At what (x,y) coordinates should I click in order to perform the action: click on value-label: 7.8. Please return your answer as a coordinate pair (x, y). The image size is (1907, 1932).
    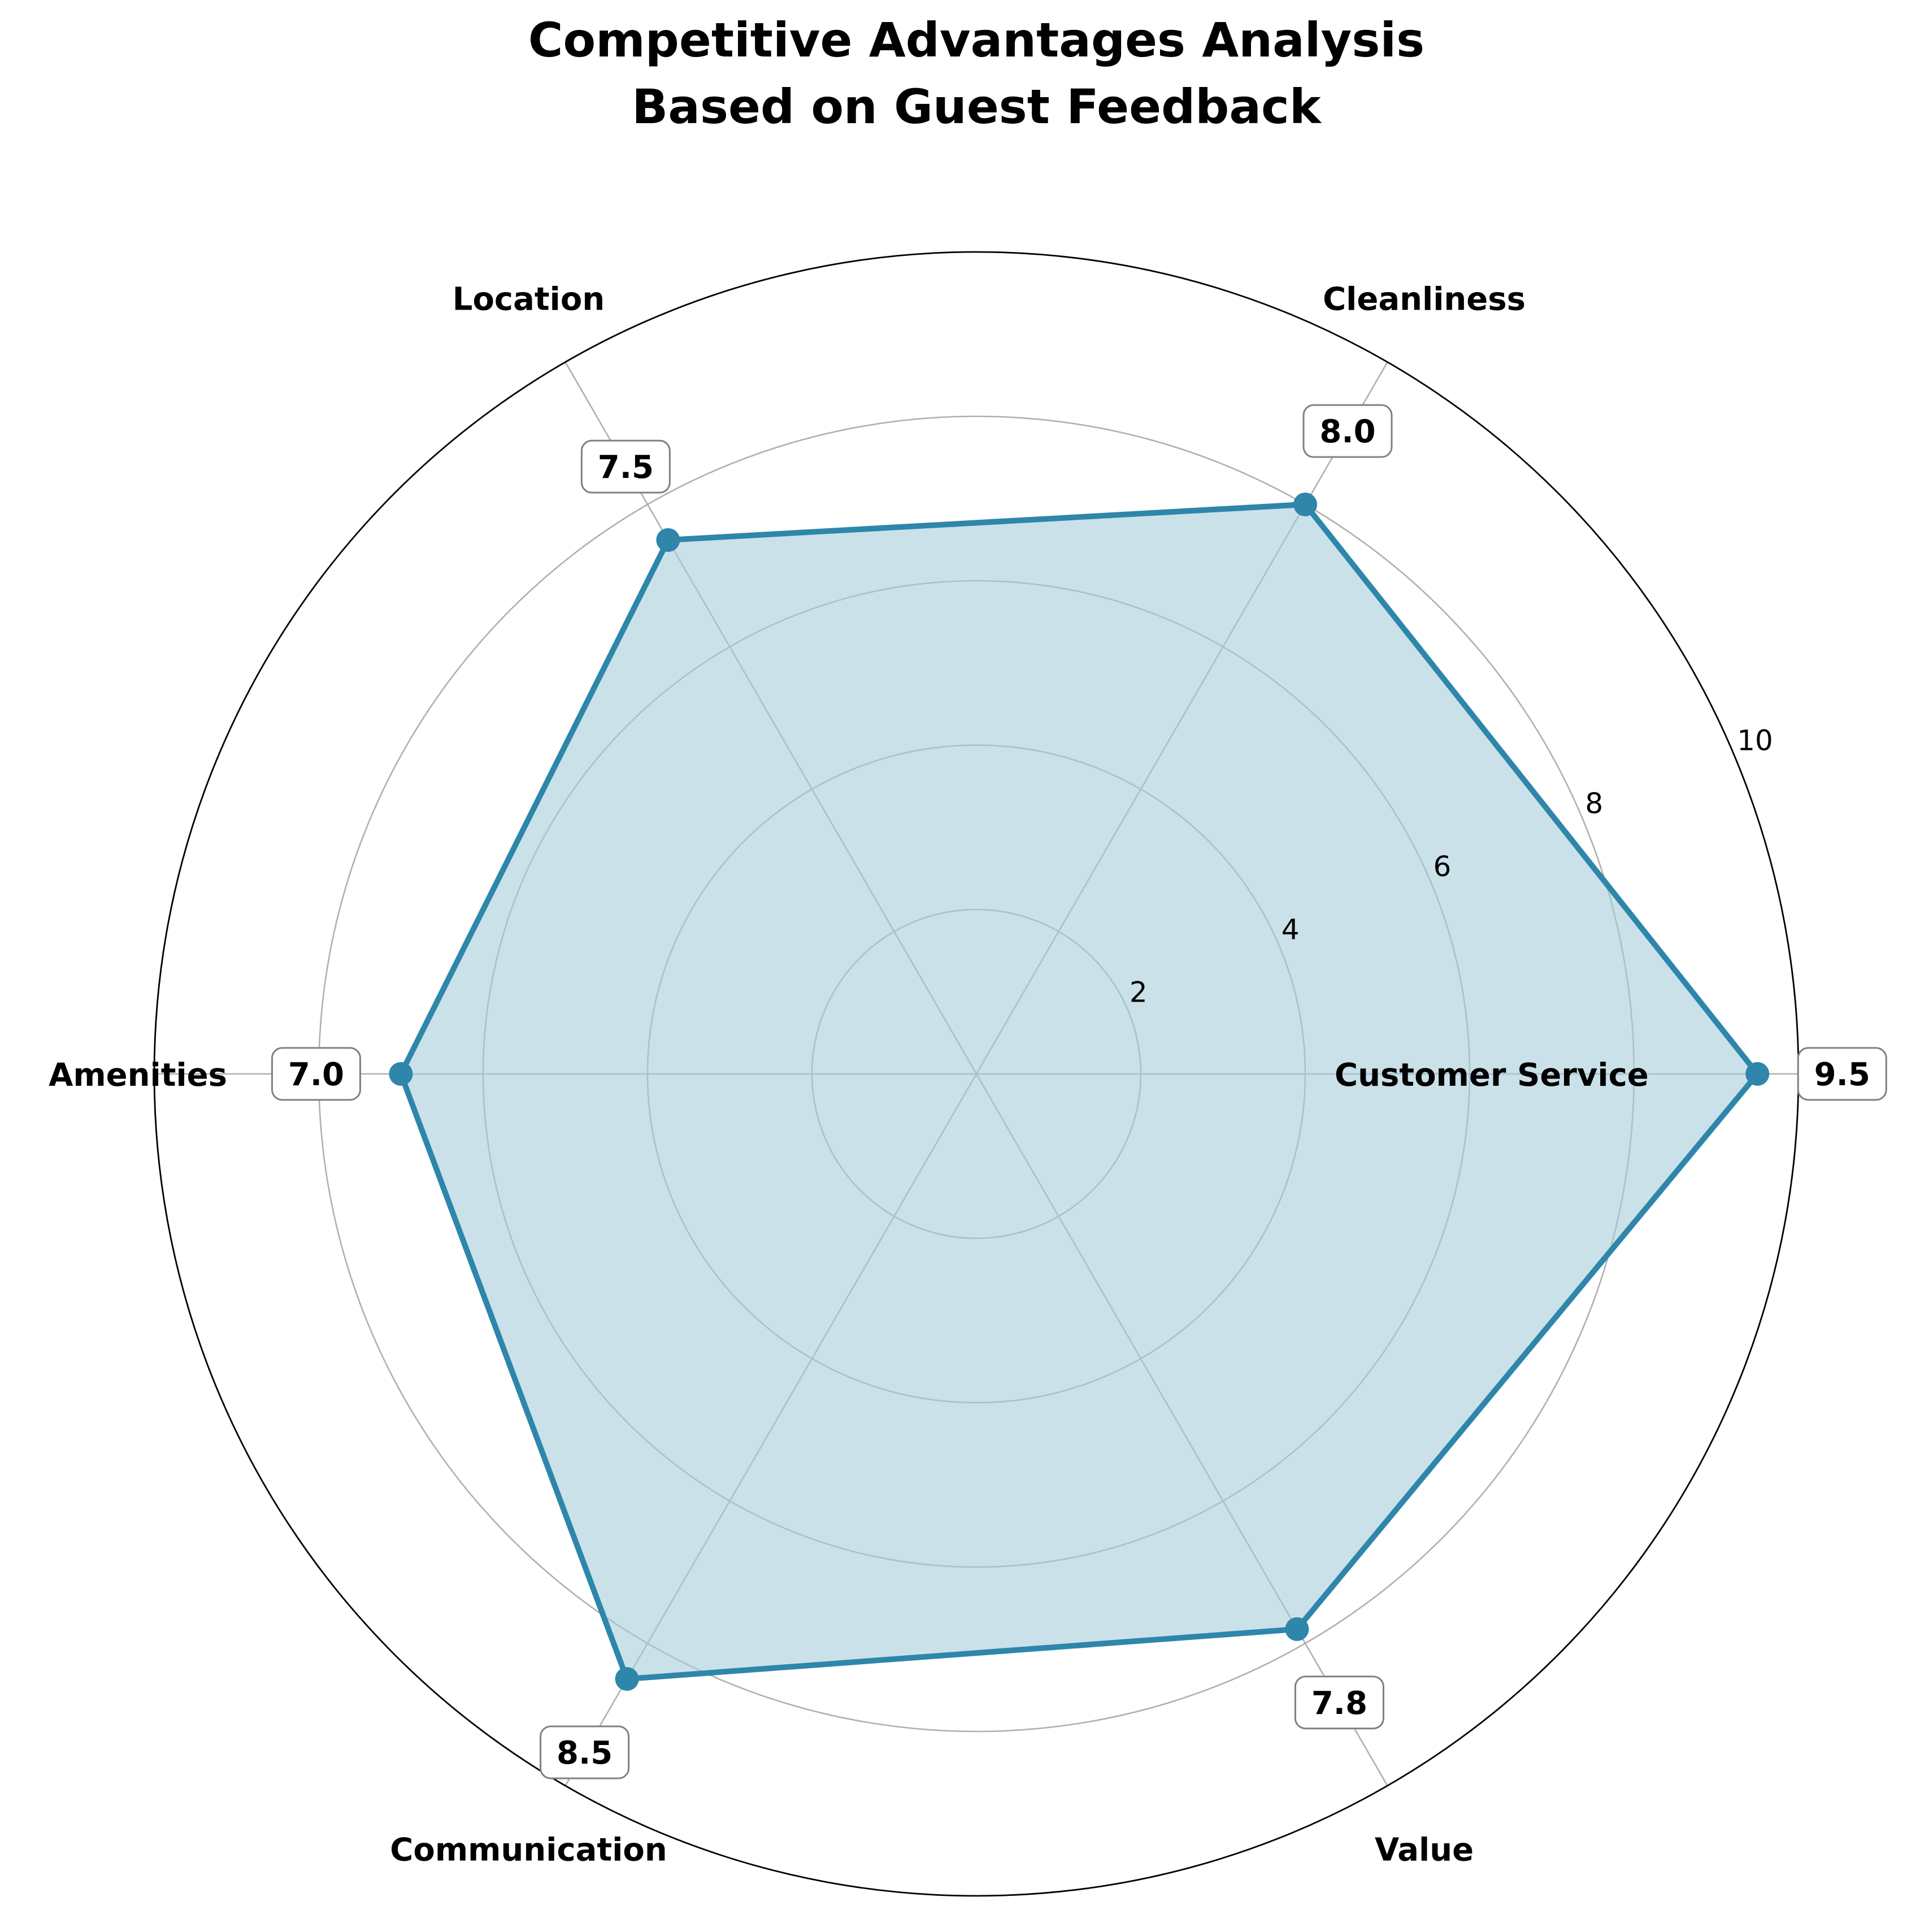
    Looking at the image, I should click on (1339, 1703).